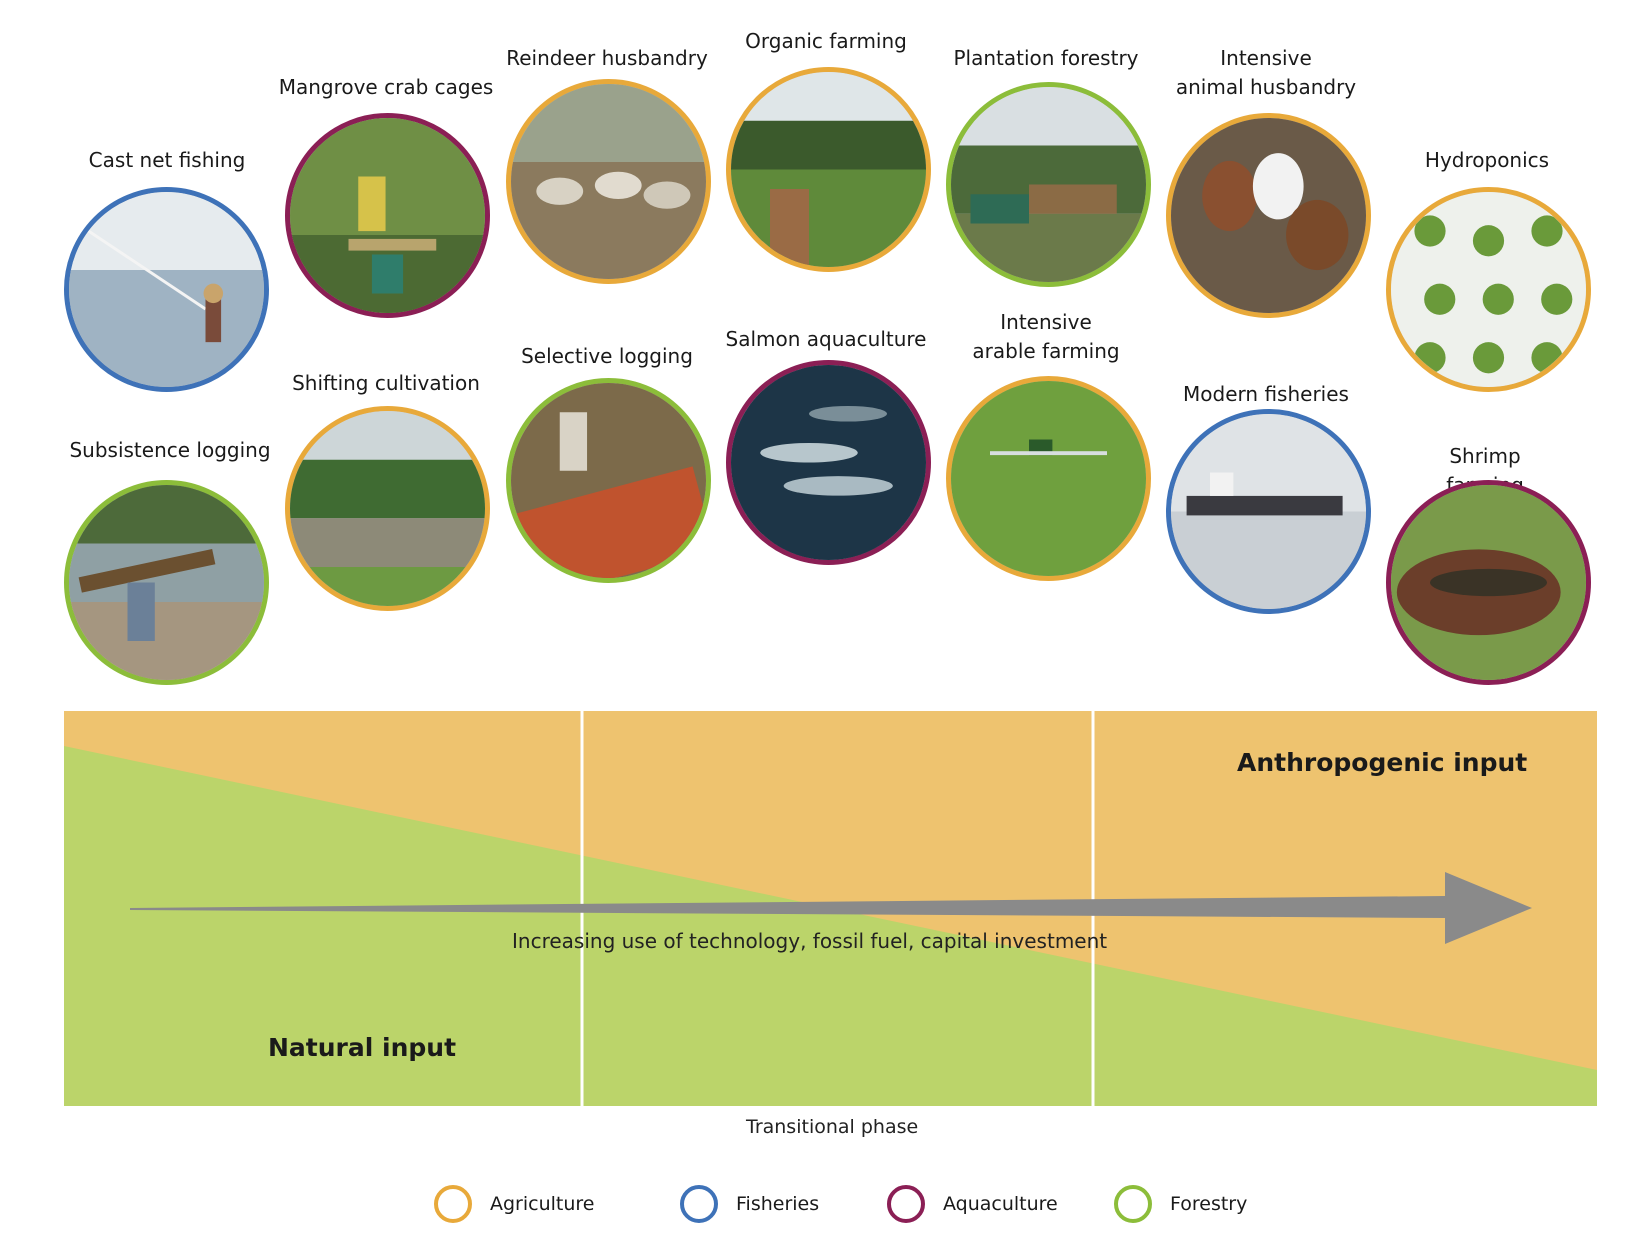  I want to click on organic-farming-photo, so click(828, 169).